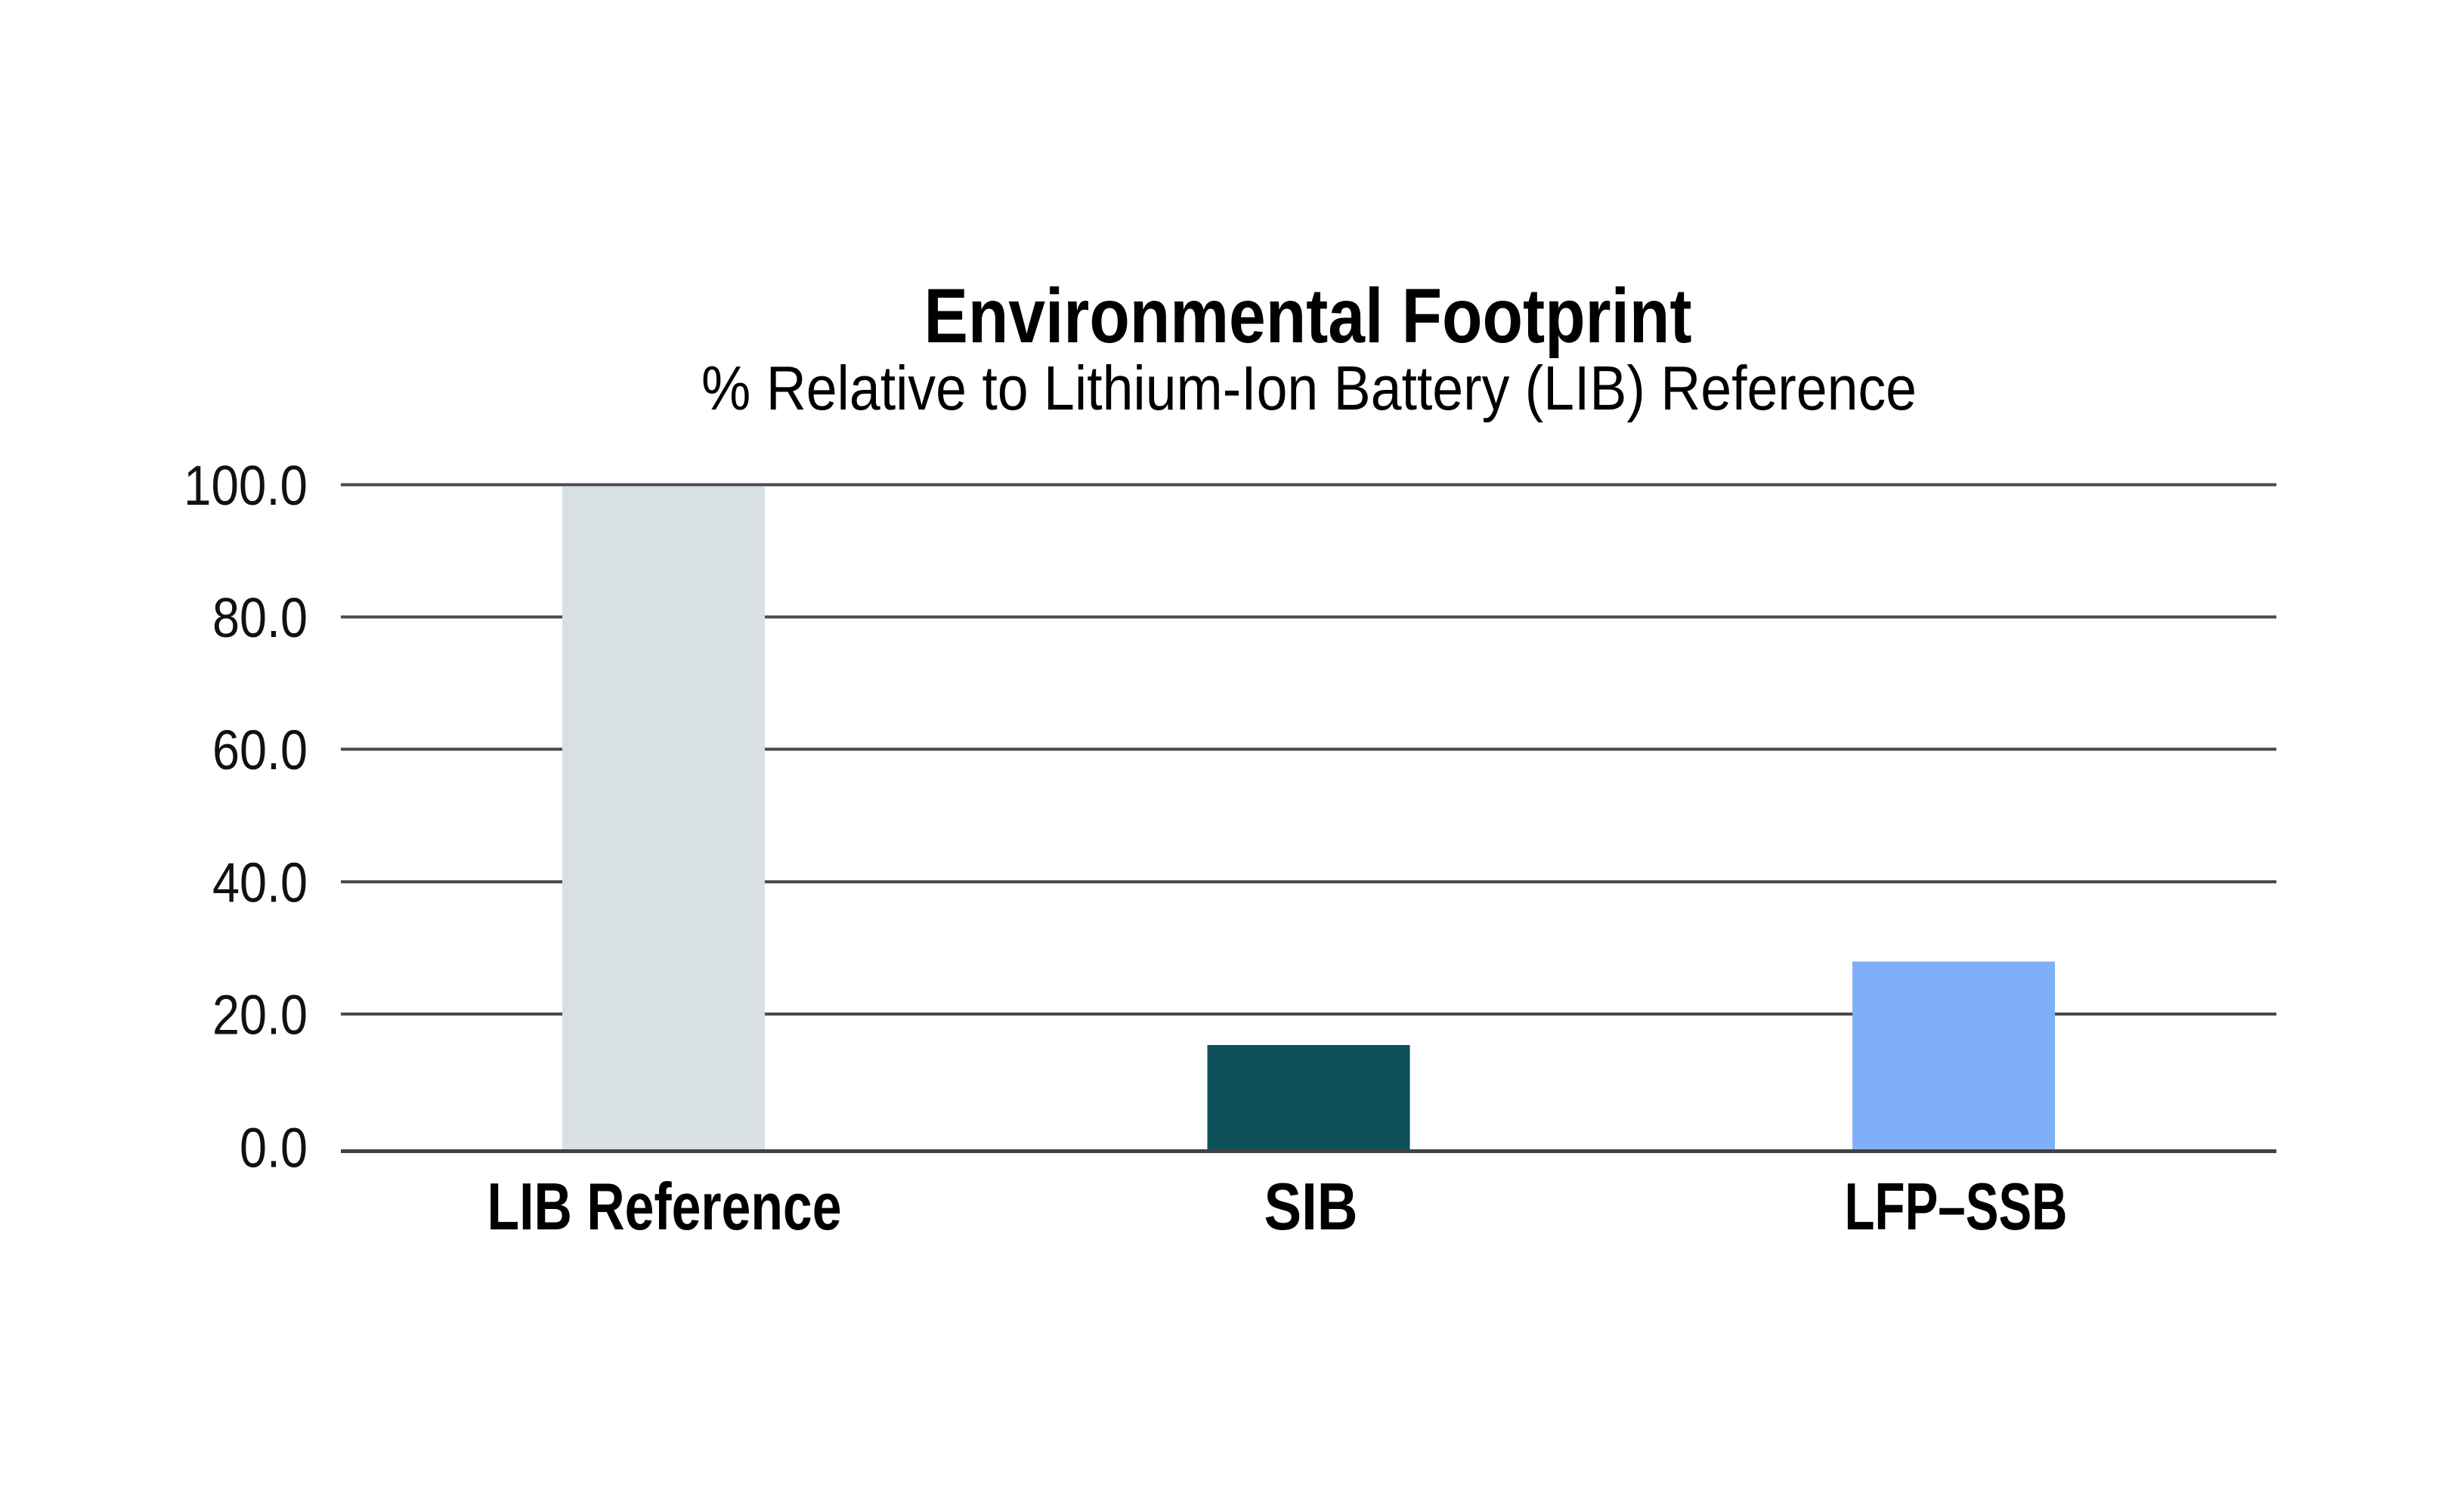 This screenshot has width=2457, height=1512. I want to click on svg-text: LIB Reference, so click(664, 1206).